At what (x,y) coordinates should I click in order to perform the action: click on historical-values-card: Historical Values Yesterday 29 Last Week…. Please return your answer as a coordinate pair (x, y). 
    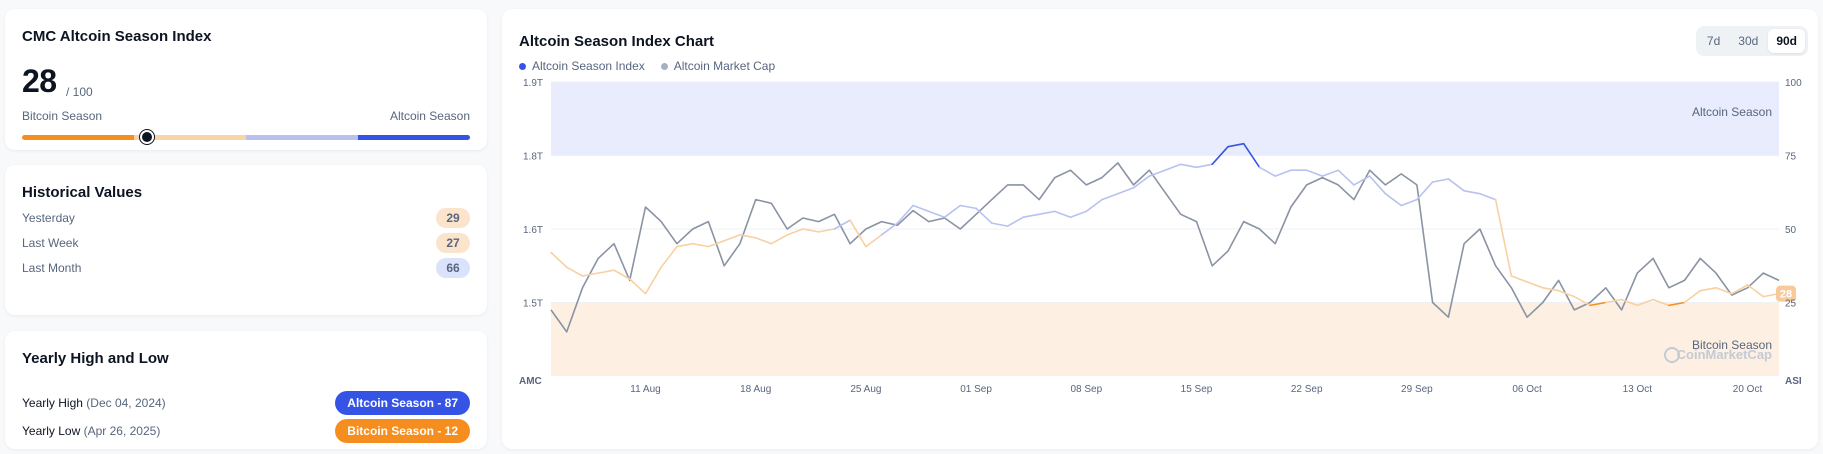
    Looking at the image, I should click on (246, 240).